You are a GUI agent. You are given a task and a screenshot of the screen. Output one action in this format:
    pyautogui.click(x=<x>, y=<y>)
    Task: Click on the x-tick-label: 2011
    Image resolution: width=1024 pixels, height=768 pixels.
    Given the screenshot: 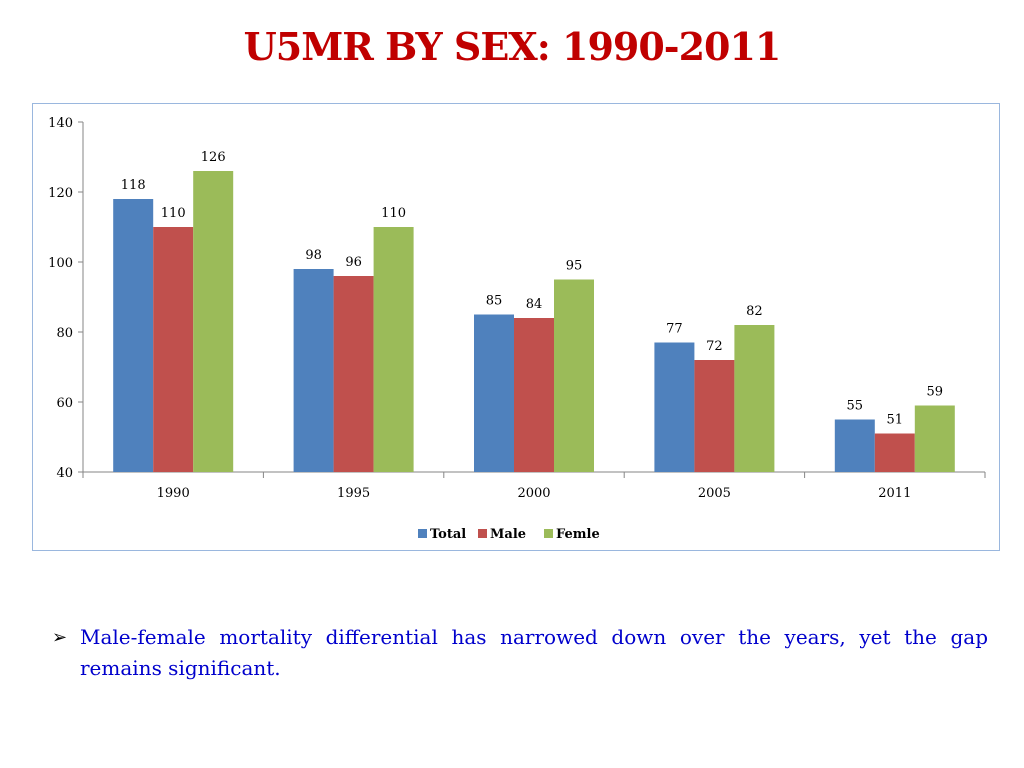 What is the action you would take?
    pyautogui.click(x=894, y=493)
    